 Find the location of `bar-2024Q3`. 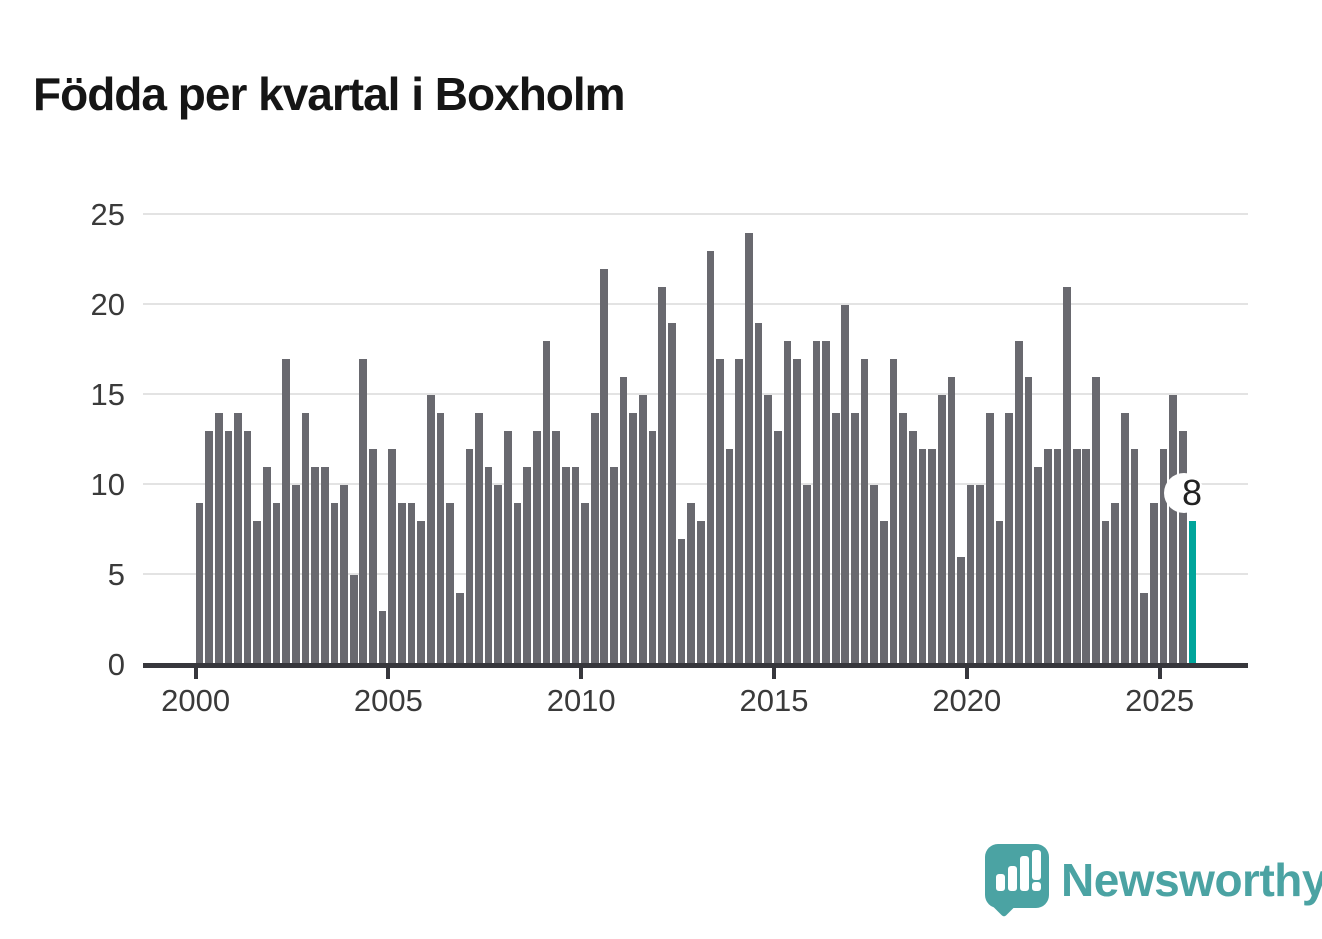

bar-2024Q3 is located at coordinates (1144, 629).